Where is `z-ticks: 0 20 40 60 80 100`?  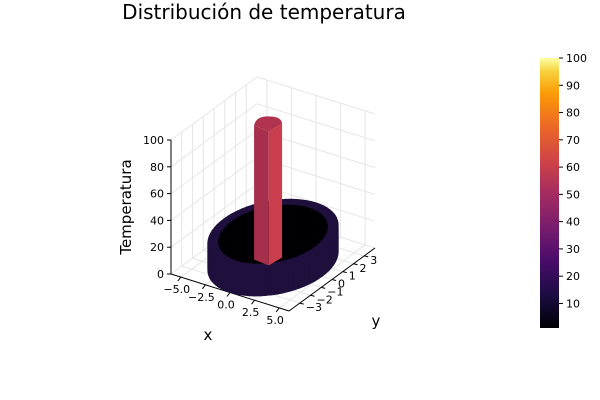 z-ticks: 0 20 40 60 80 100 is located at coordinates (157, 207).